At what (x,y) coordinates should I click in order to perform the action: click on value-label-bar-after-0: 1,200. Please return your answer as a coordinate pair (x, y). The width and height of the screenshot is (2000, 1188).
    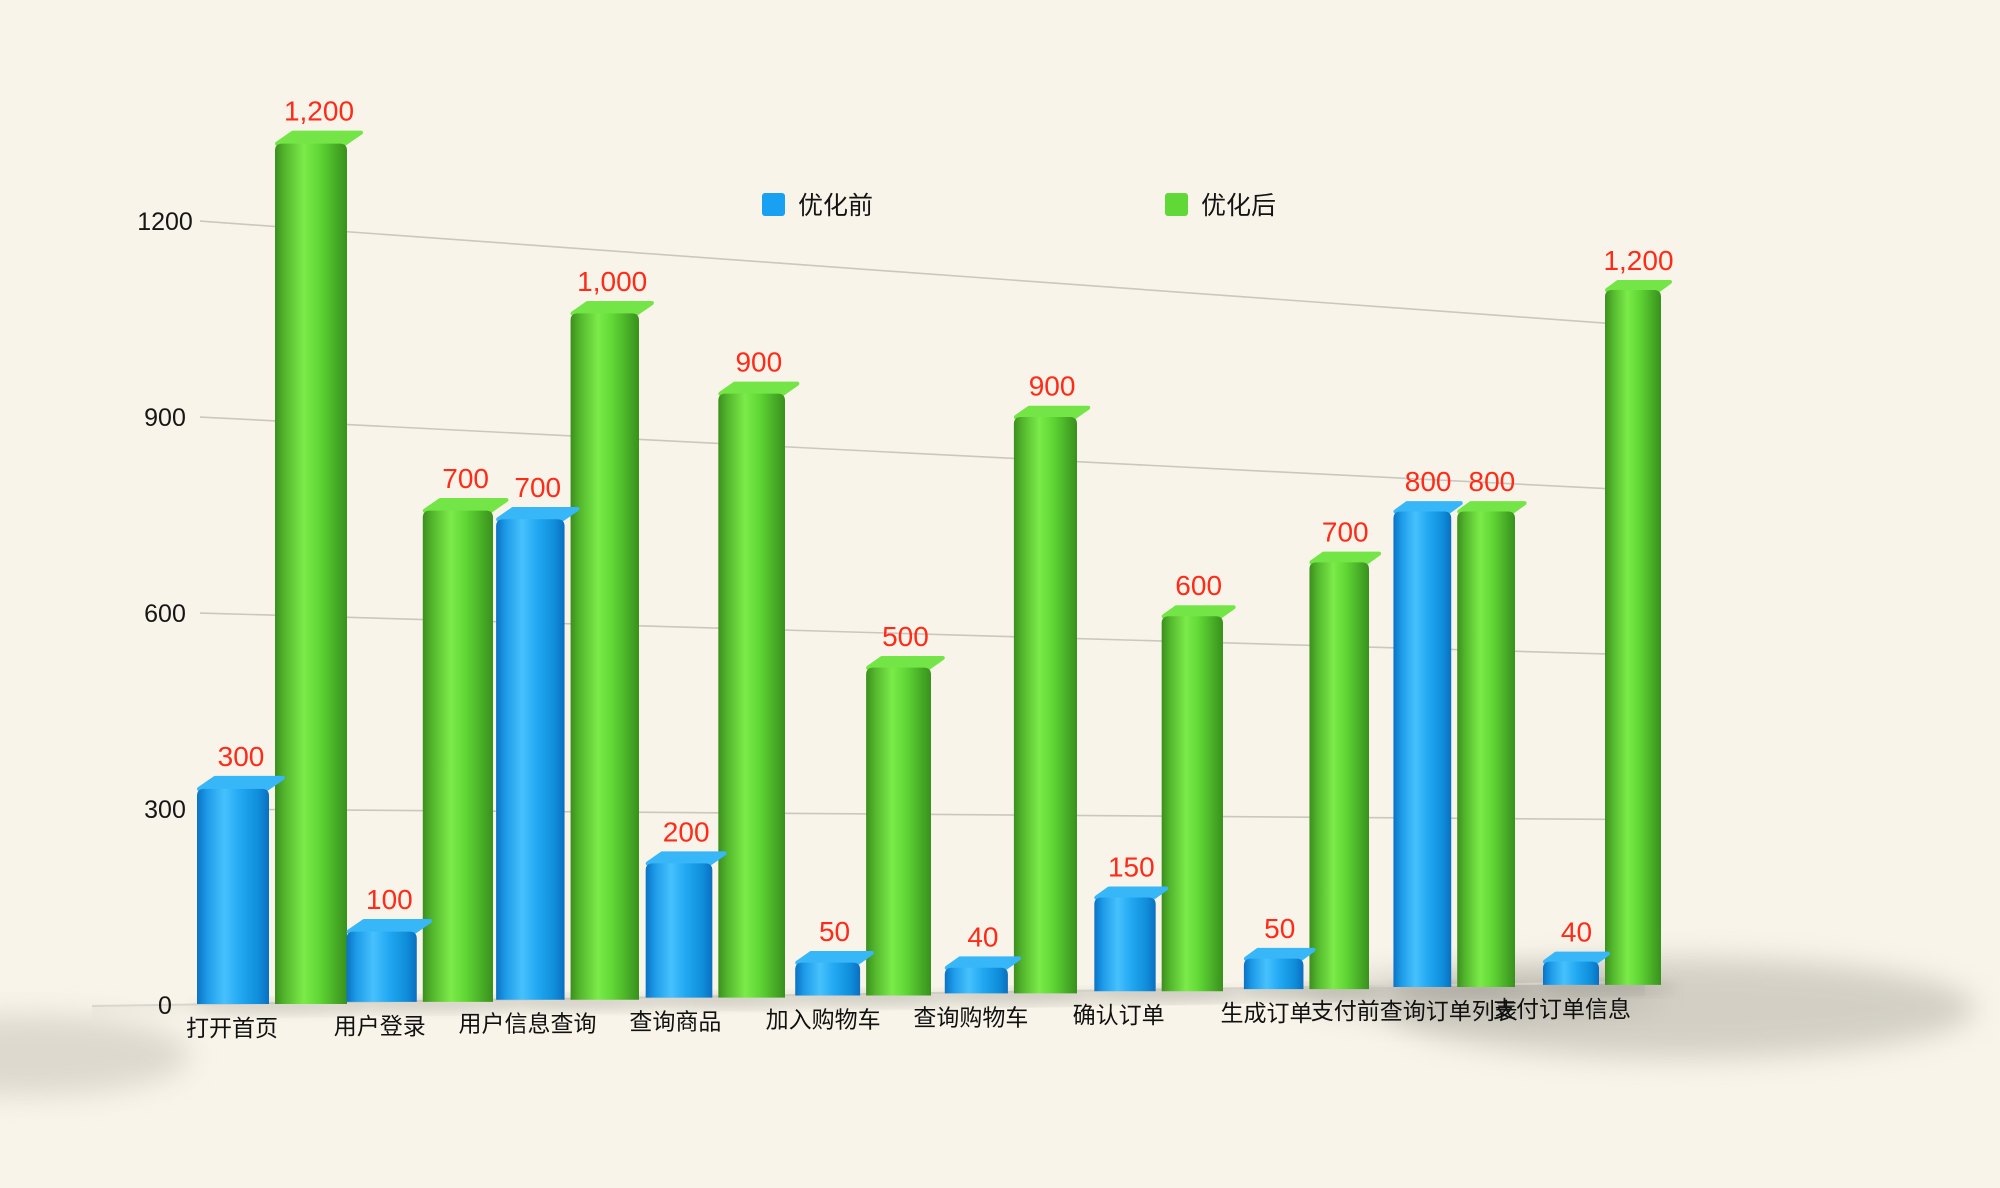
    Looking at the image, I should click on (319, 111).